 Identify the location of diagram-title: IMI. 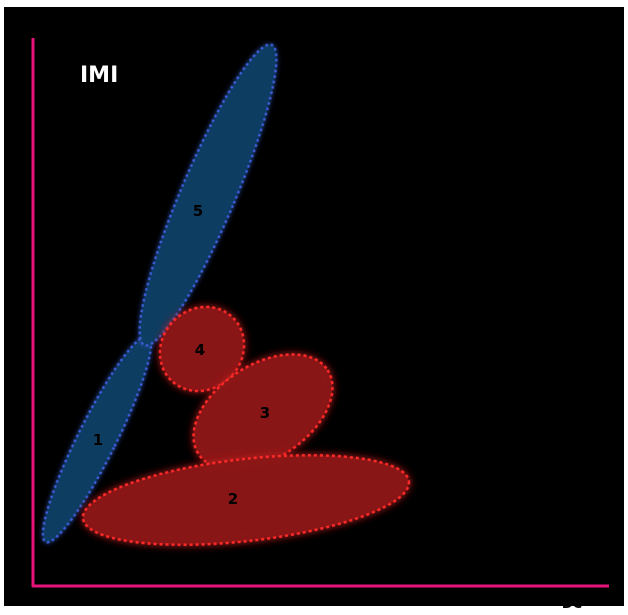
(99, 75).